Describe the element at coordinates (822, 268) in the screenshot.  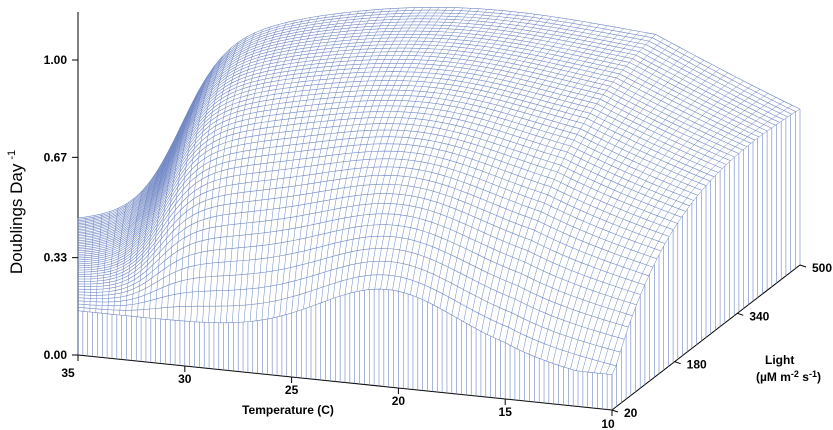
I see `z-tick-label: 500` at that location.